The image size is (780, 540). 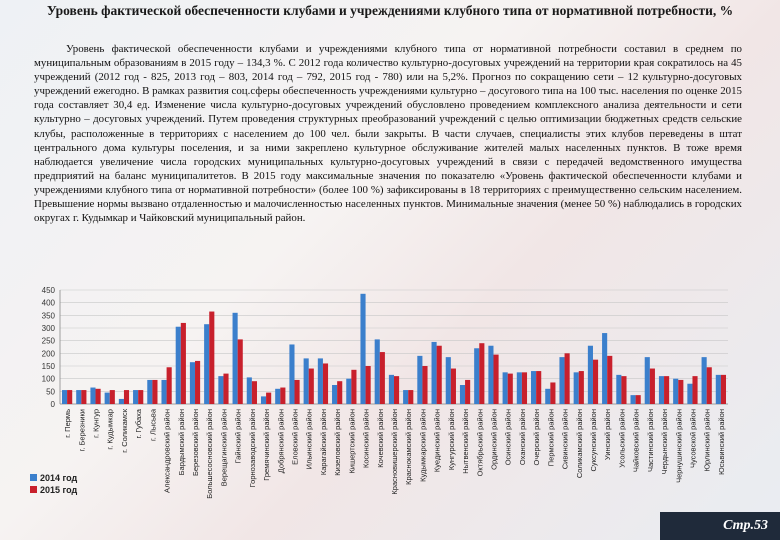 I want to click on x-tick-label: Юрлинский район, so click(x=707, y=440).